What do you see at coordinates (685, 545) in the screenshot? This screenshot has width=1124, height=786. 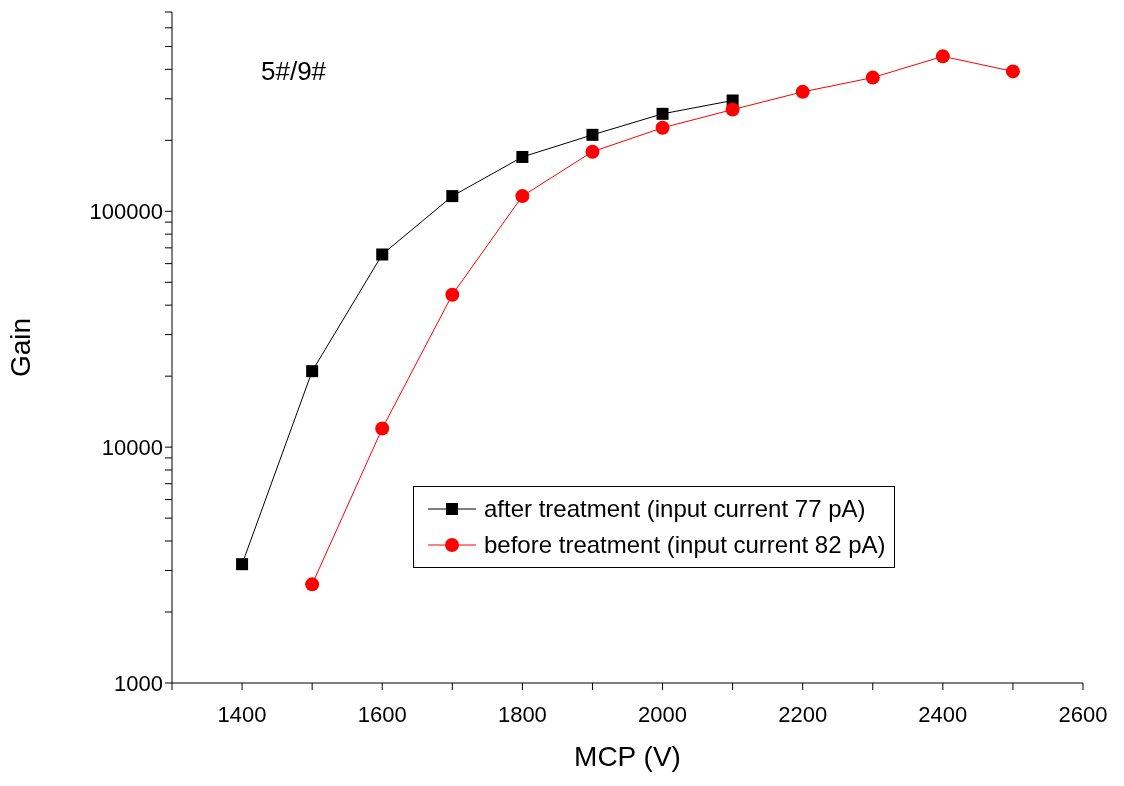 I see `legend-label: before treatment (input current 82 pA)` at bounding box center [685, 545].